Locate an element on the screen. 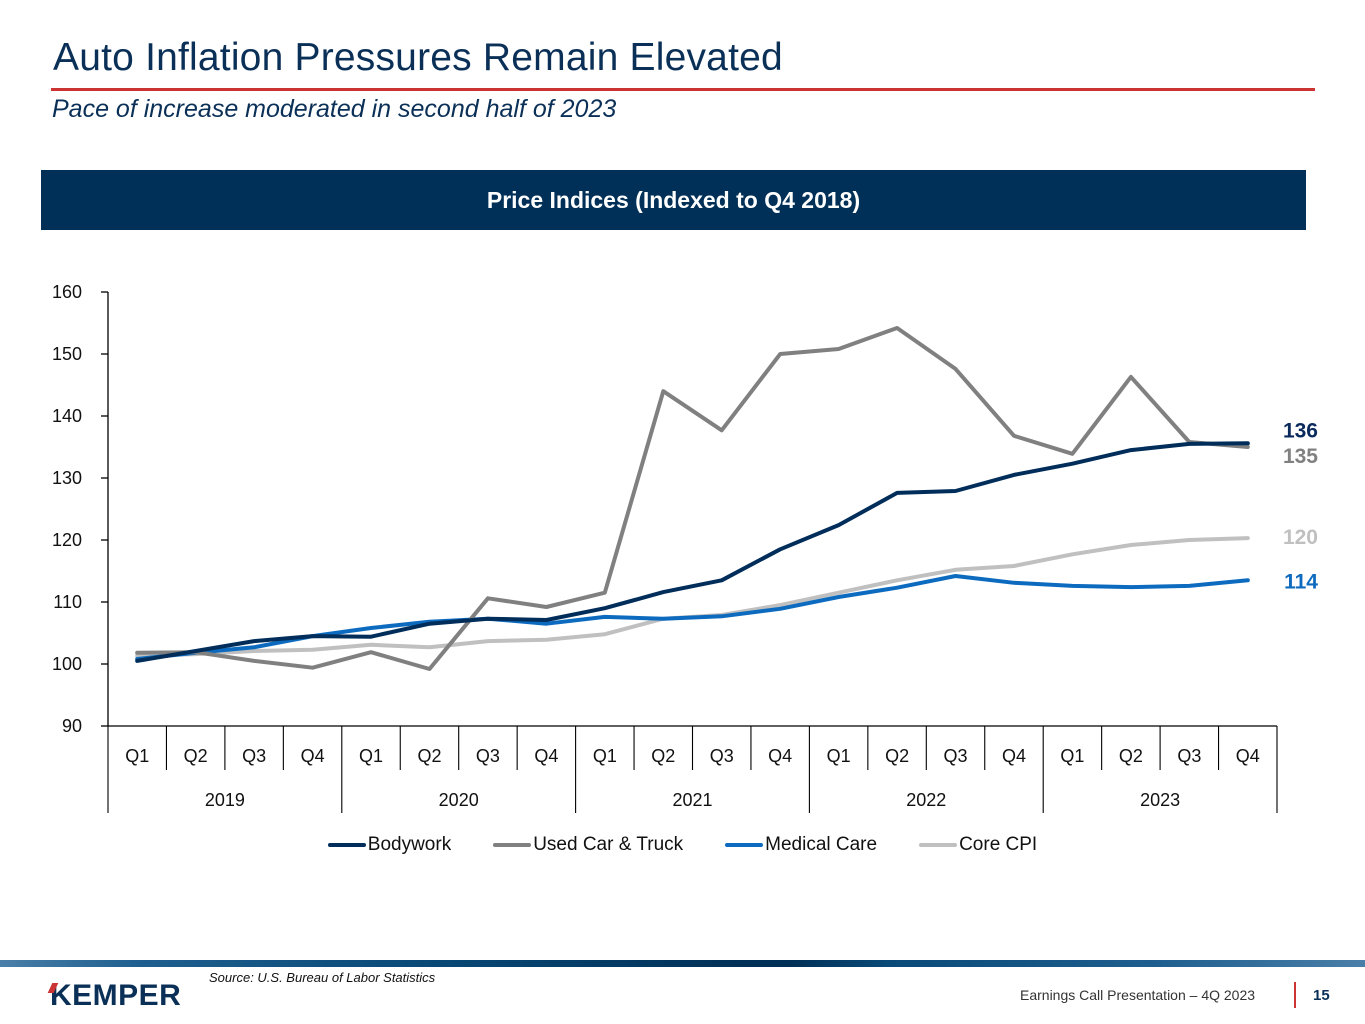 This screenshot has width=1365, height=1024. y-tick-label: 120 is located at coordinates (67, 540).